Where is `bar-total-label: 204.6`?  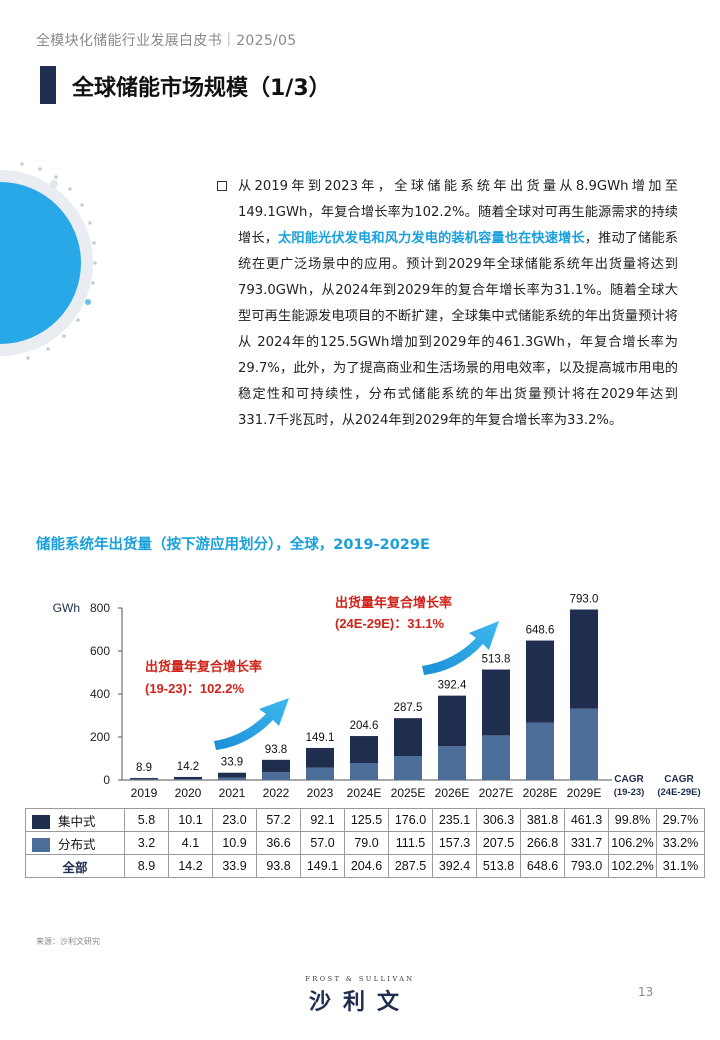 bar-total-label: 204.6 is located at coordinates (364, 726).